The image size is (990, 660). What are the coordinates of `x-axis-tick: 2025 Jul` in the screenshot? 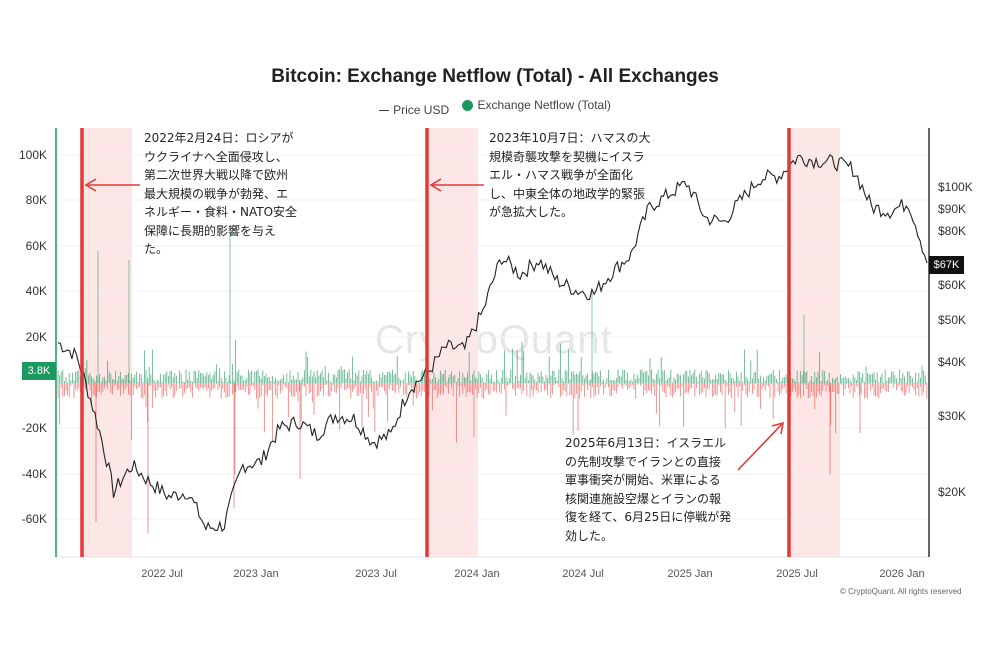 It's located at (797, 574).